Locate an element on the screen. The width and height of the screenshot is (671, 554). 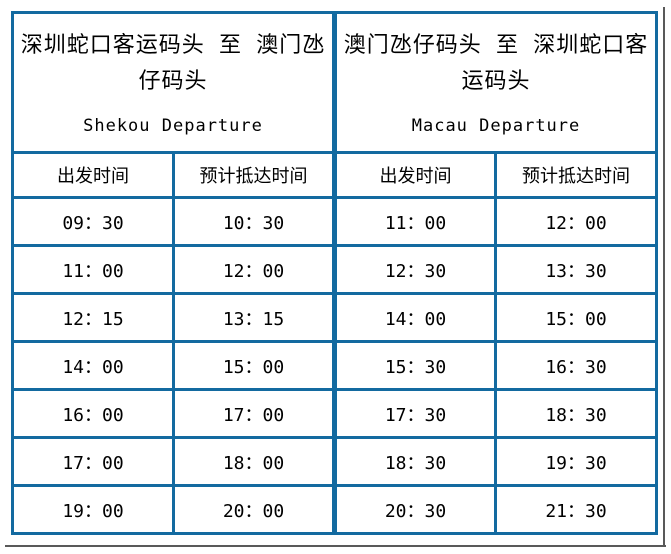
left-departure-column-header: 出发时间 is located at coordinates (93, 175).